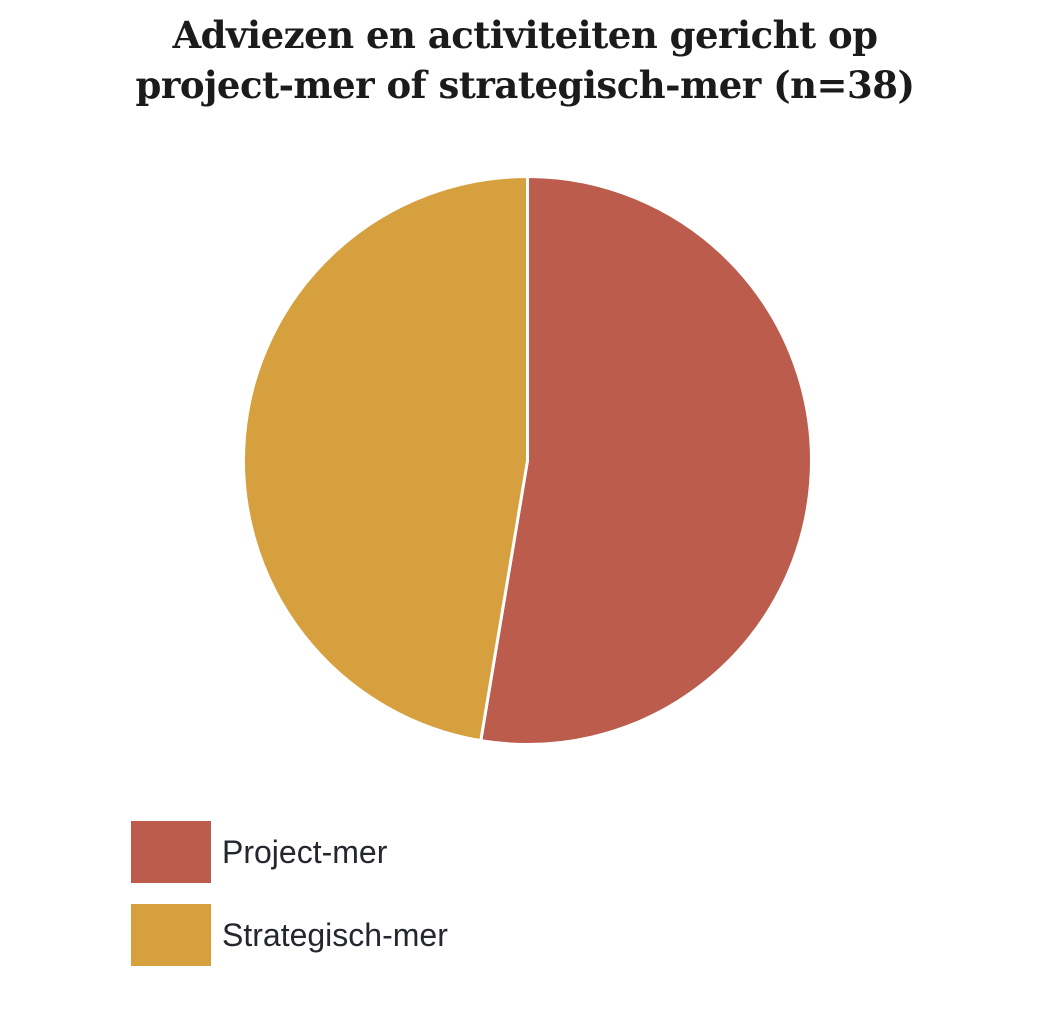 This screenshot has height=1020, width=1050. Describe the element at coordinates (305, 852) in the screenshot. I see `legend-label-project-mer: Project-mer` at that location.